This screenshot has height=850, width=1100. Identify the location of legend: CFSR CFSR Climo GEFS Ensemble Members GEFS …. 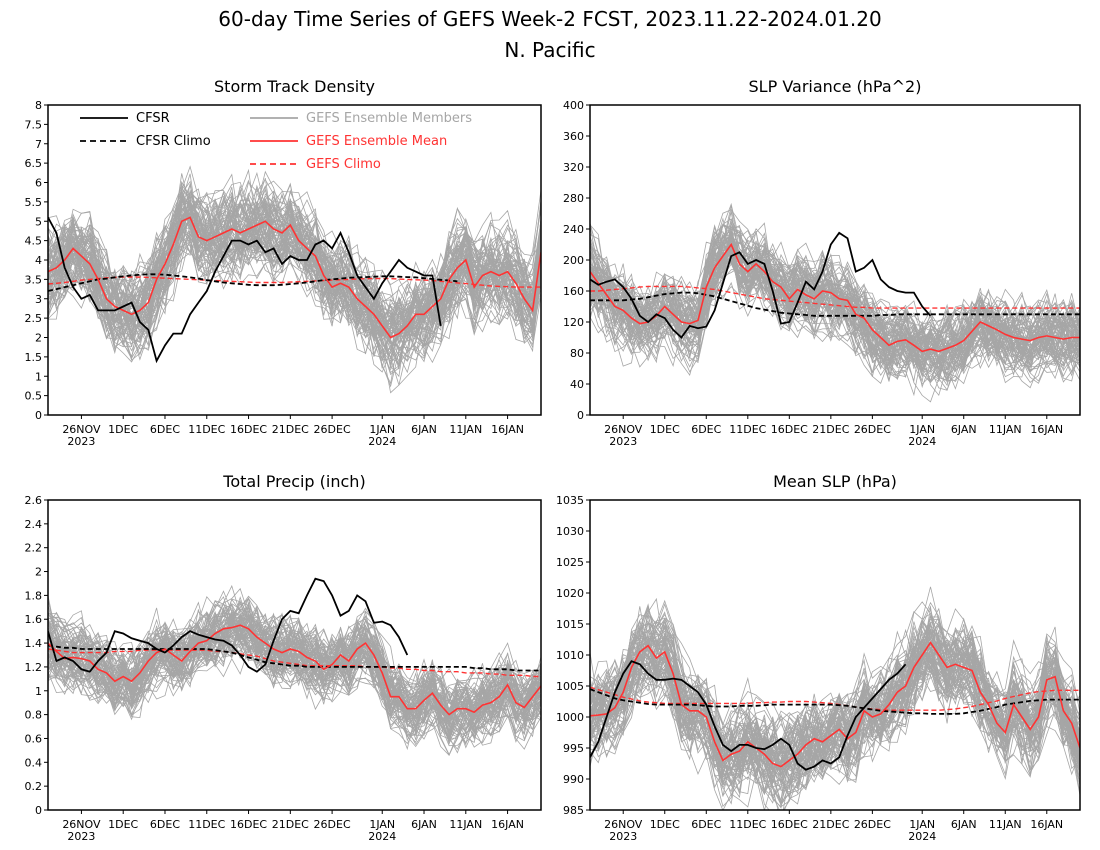
(276, 141).